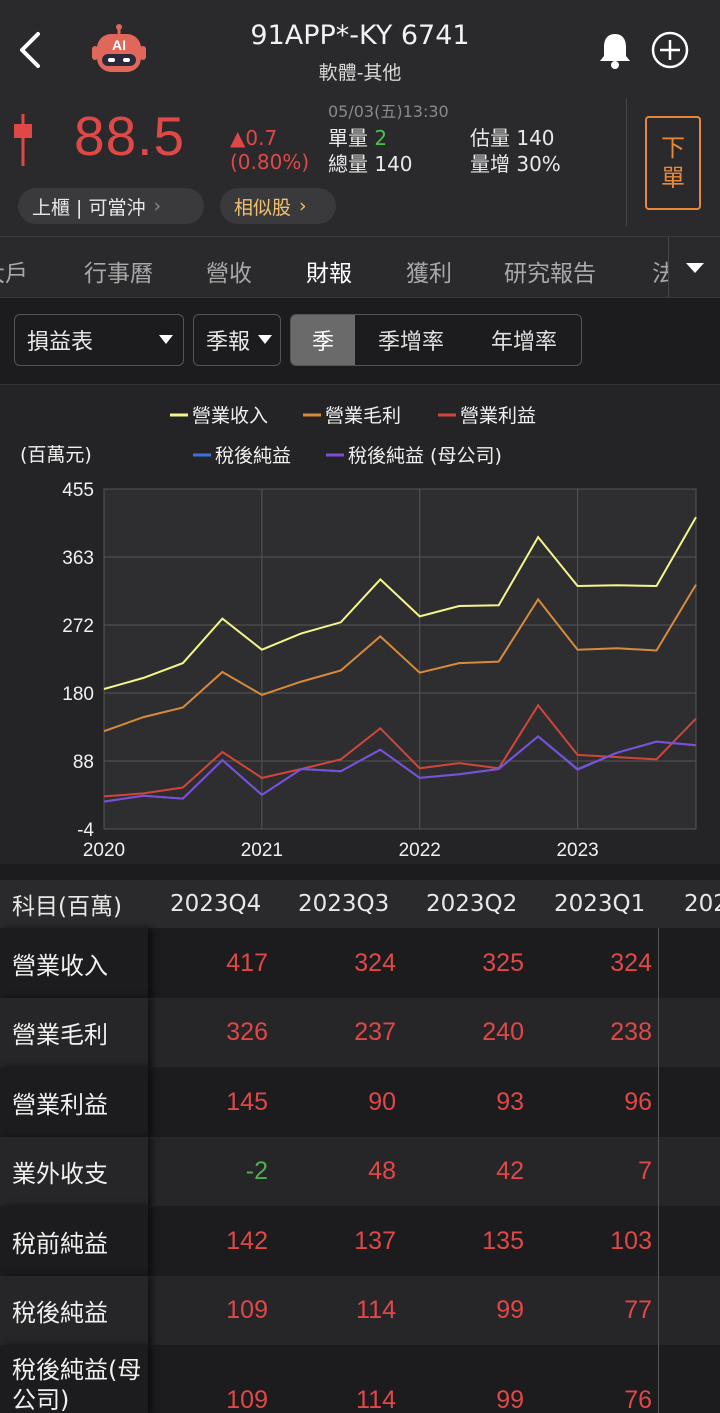 The width and height of the screenshot is (720, 1413). I want to click on table-cell: 417, so click(247, 962).